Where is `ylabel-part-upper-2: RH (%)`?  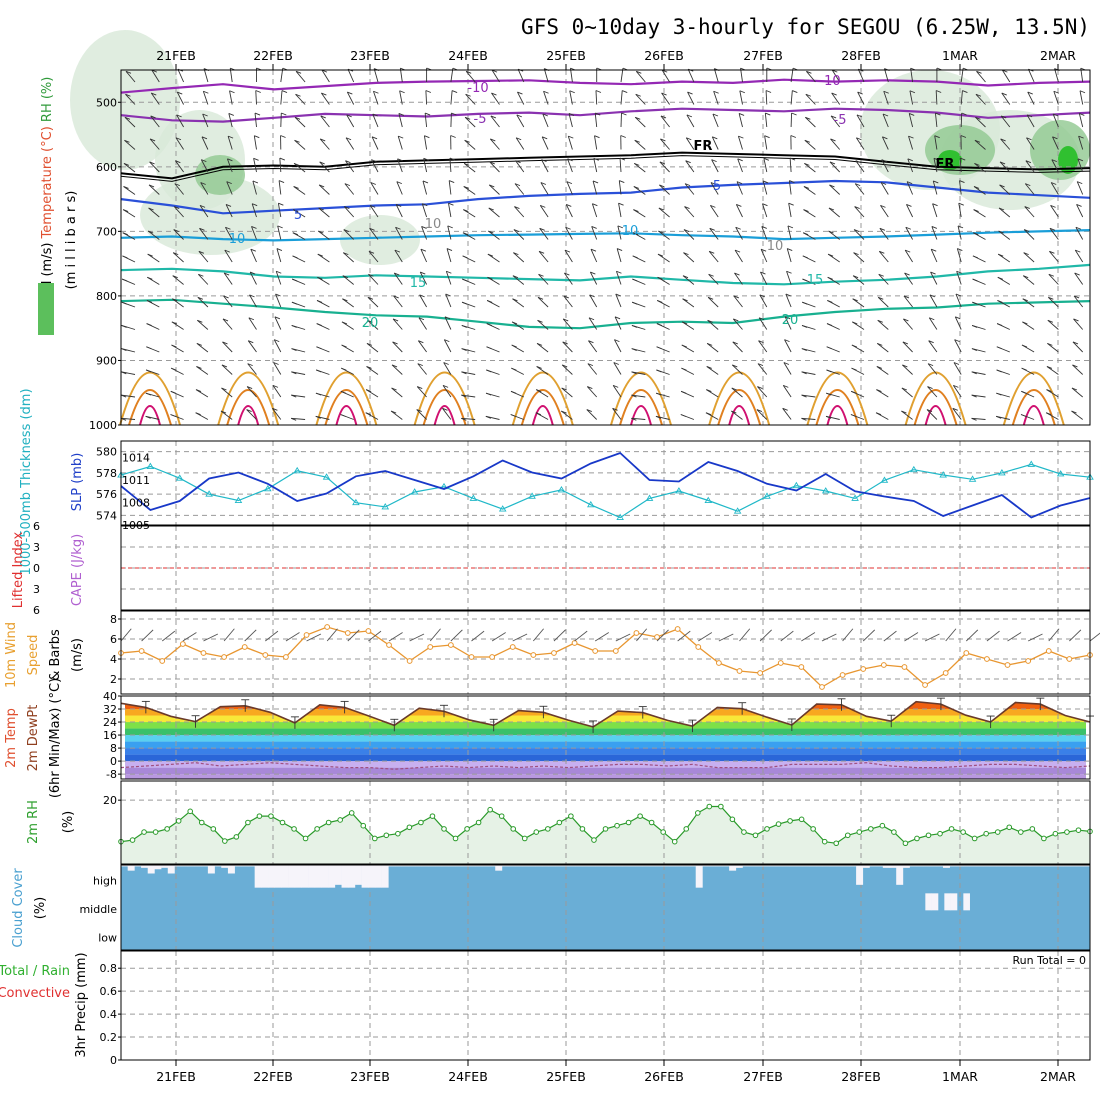
ylabel-part-upper-2: RH (%) is located at coordinates (47, 99).